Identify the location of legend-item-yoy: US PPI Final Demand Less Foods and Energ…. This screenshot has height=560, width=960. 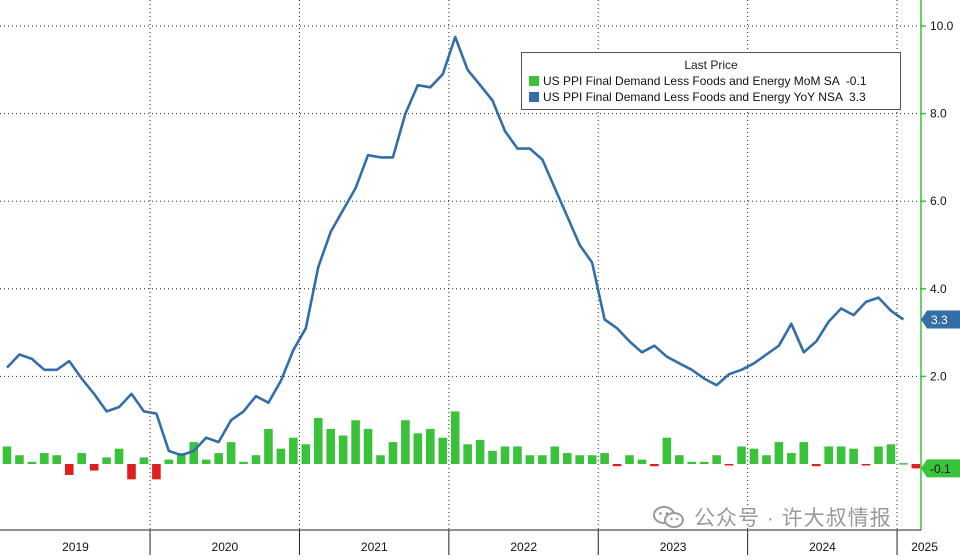
(697, 97).